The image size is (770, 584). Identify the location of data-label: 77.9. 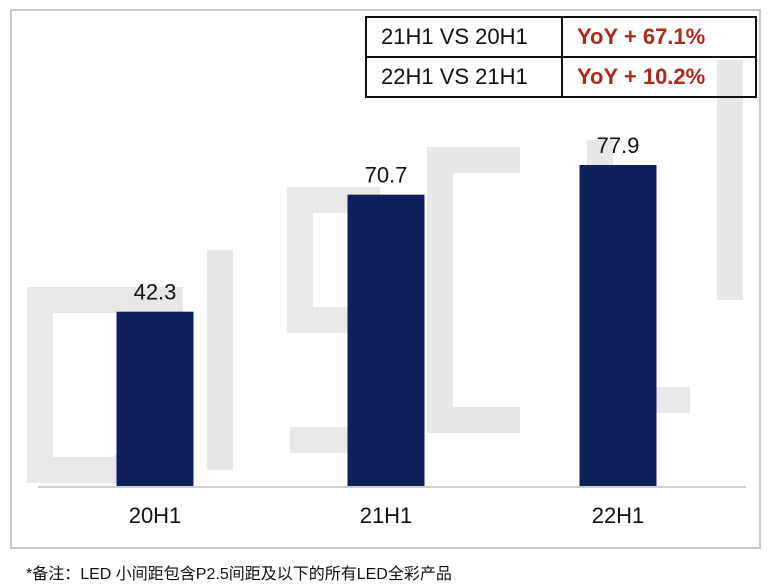
(618, 145).